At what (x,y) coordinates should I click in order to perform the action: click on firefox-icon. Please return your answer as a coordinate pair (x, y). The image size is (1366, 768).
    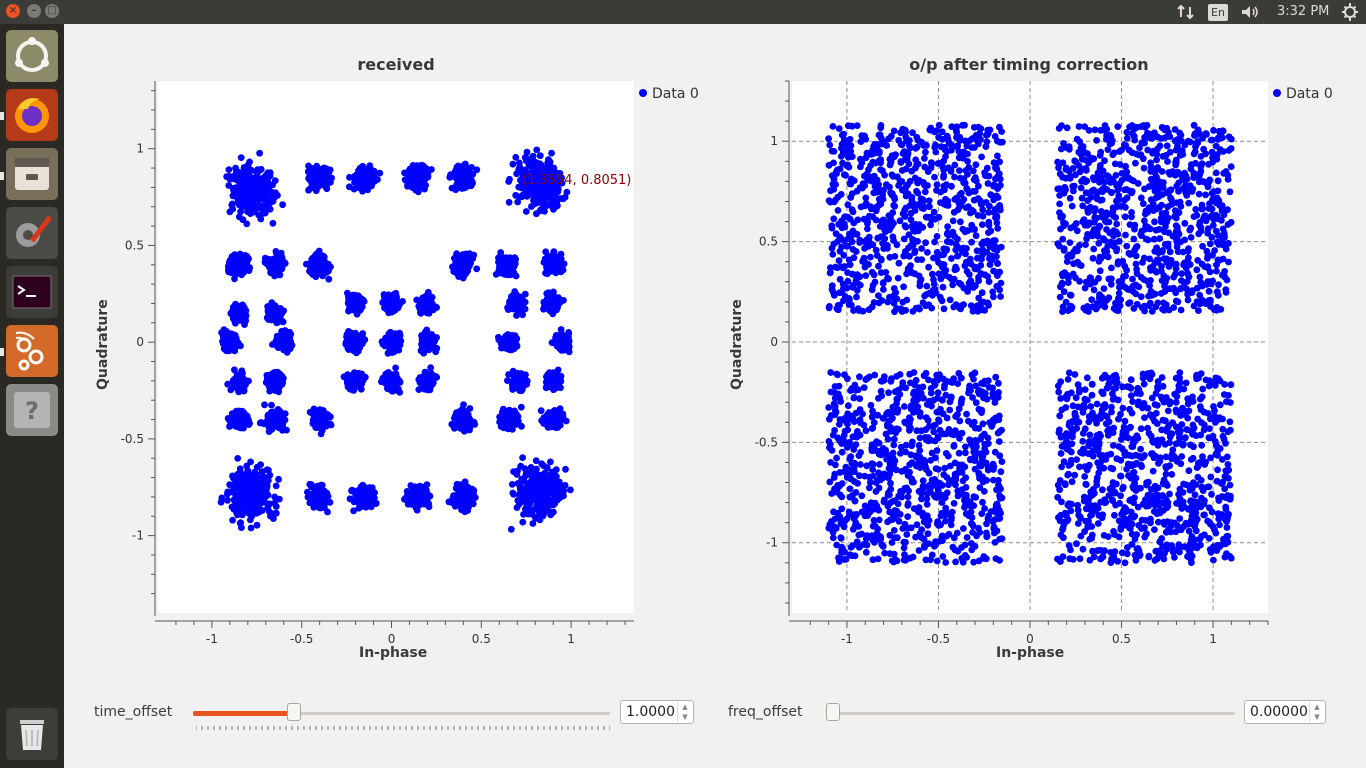
    Looking at the image, I should click on (32, 115).